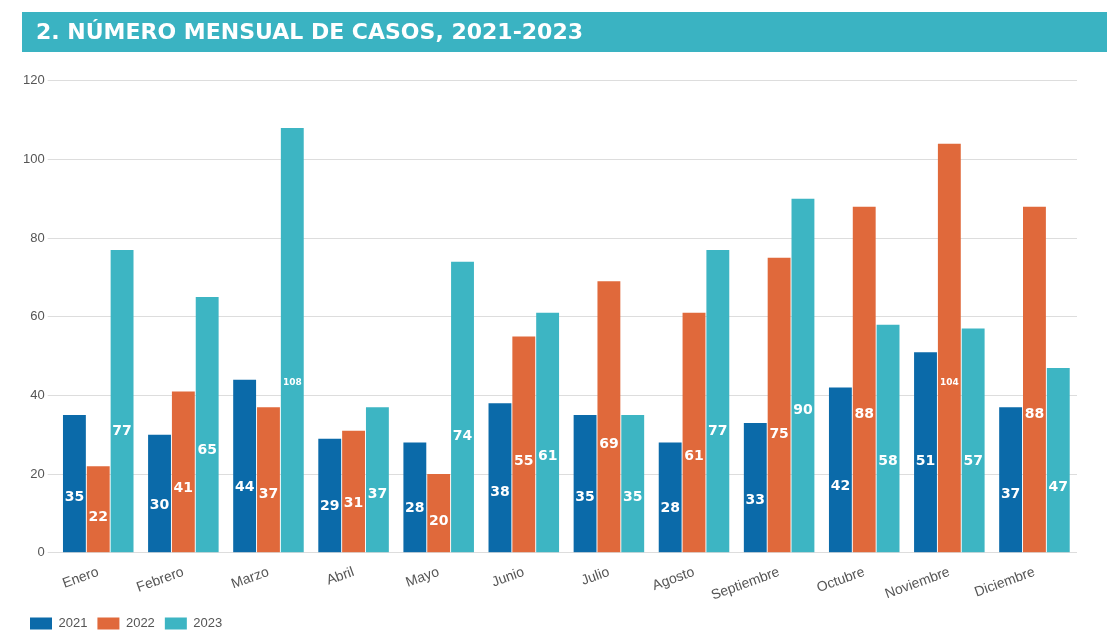 The width and height of the screenshot is (1107, 642). I want to click on data-label: 41, so click(183, 486).